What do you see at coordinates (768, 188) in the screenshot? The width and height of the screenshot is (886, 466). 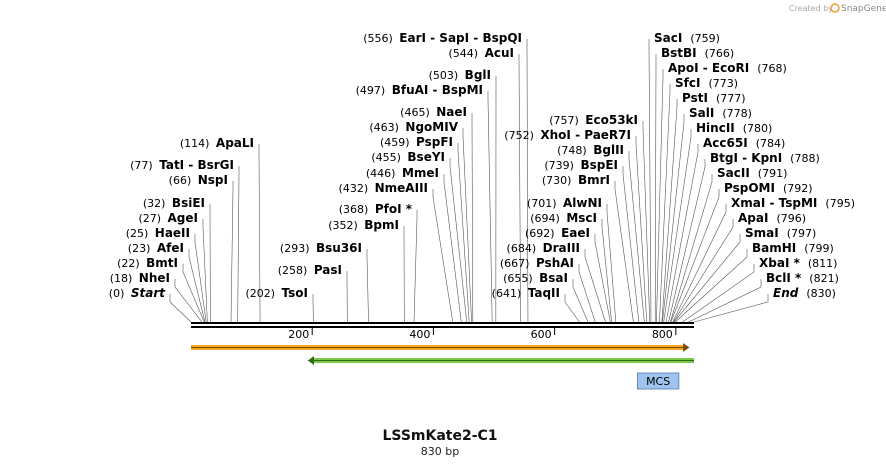 I see `enzyme-site-label: PspOMI (792)` at bounding box center [768, 188].